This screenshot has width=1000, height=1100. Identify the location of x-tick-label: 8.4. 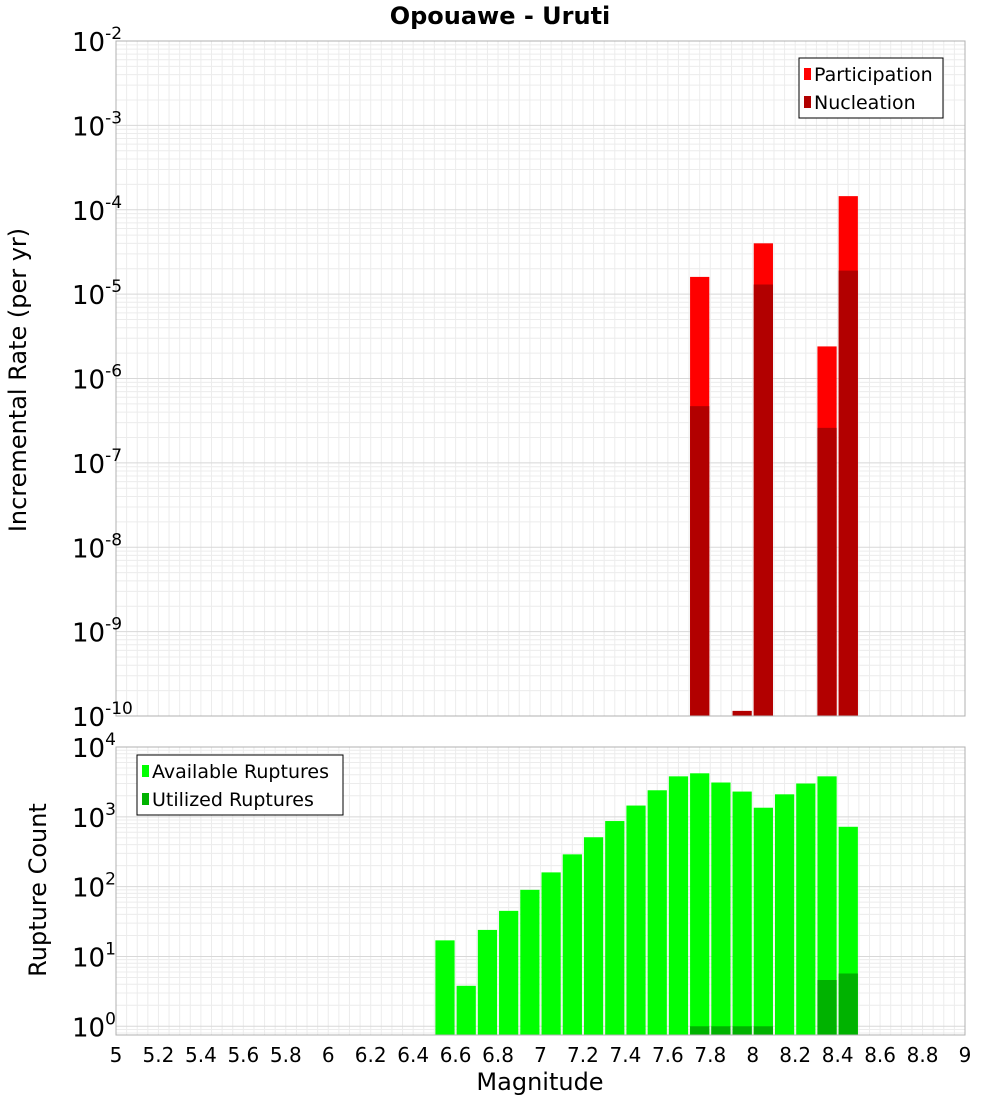
(838, 1055).